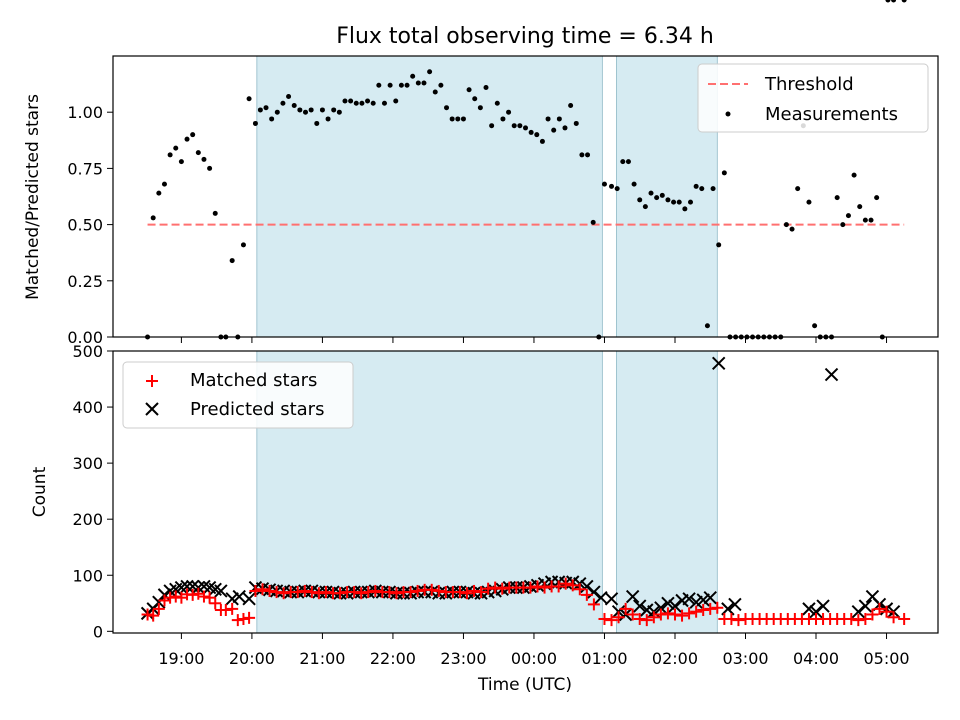 This screenshot has height=720, width=960. Describe the element at coordinates (87, 575) in the screenshot. I see `y-tick-label: 100` at that location.